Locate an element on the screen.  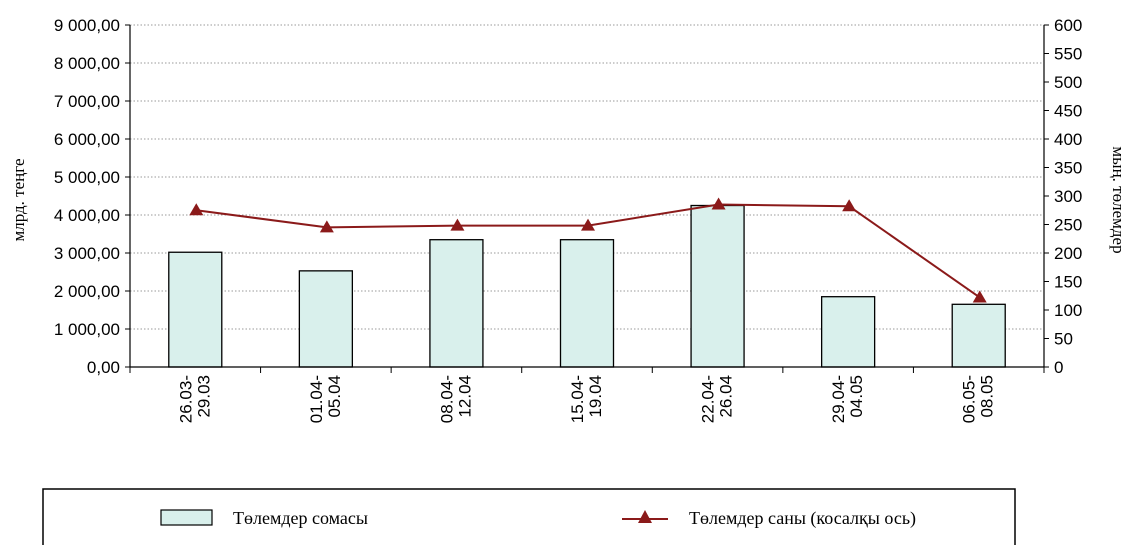
x-tick-label-line: 08.04- is located at coordinates (446, 399).